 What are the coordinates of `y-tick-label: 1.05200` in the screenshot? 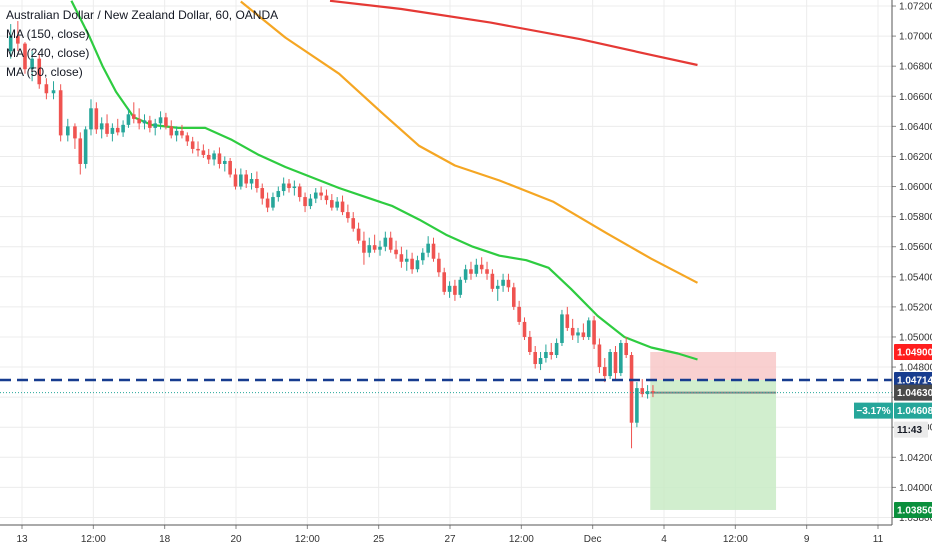 It's located at (915, 307).